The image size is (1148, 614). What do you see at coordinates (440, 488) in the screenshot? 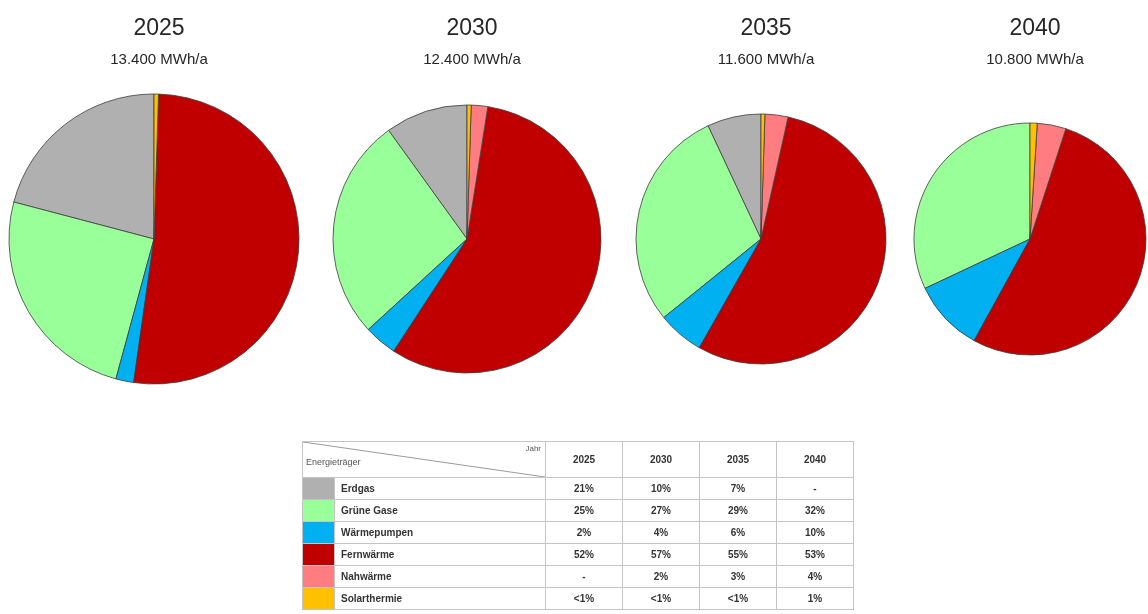
I see `legend-label: Erdgas` at bounding box center [440, 488].